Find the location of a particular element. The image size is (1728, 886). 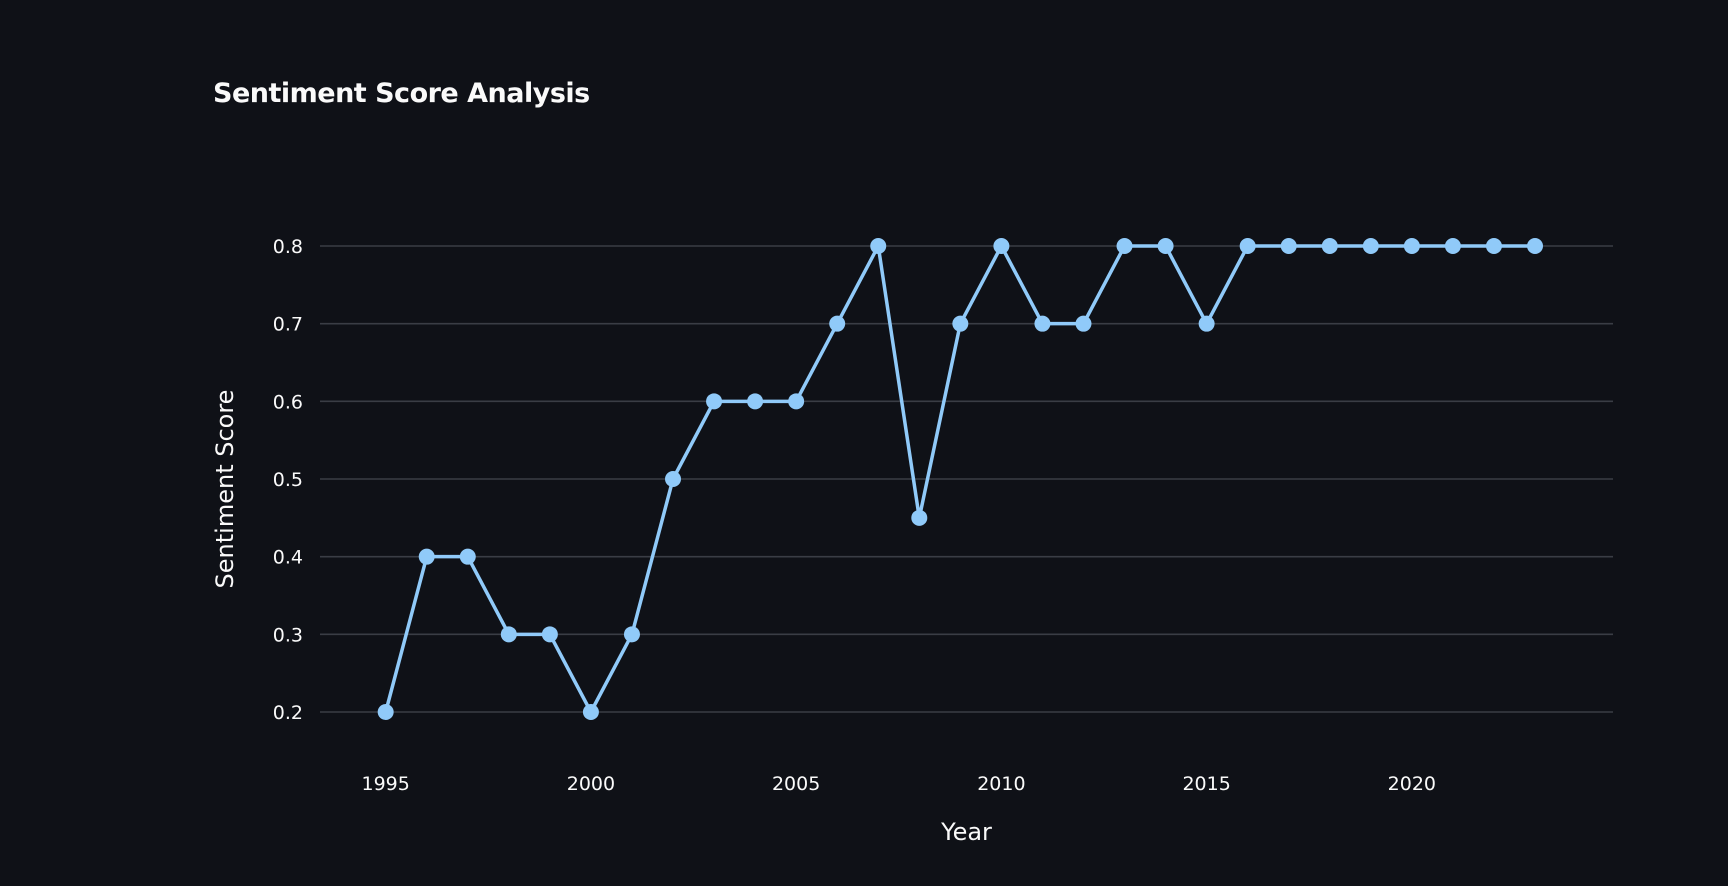

y-tick-label: 0.5 is located at coordinates (288, 480).